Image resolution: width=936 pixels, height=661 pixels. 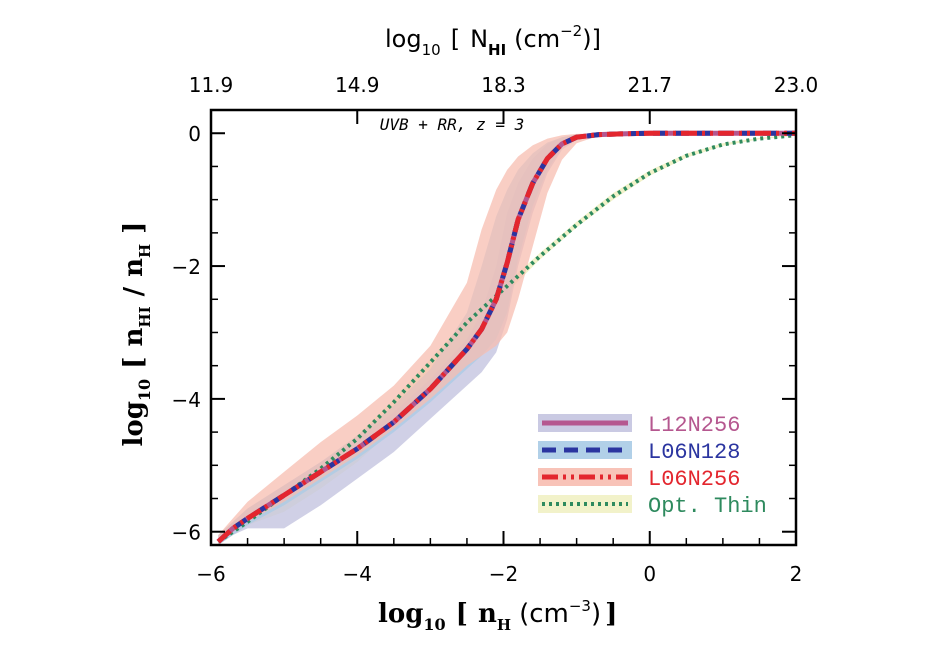 I want to click on top-tick-label: 11.9, so click(x=211, y=85).